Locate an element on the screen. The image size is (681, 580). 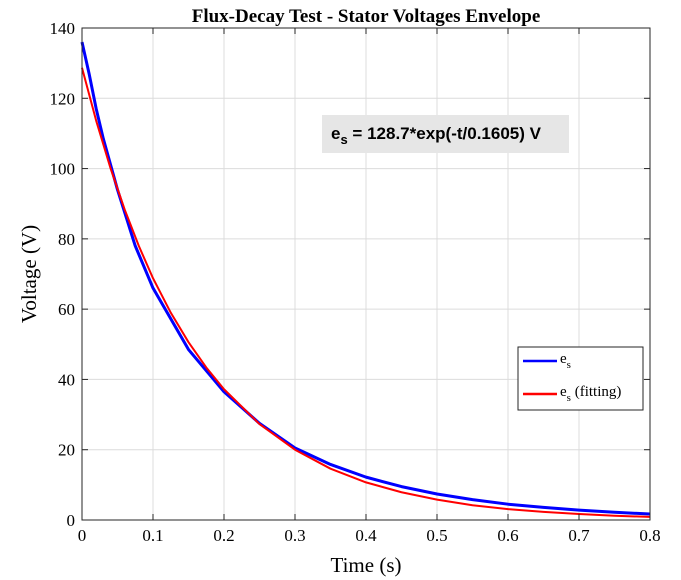
annotation-box is located at coordinates (445, 134).